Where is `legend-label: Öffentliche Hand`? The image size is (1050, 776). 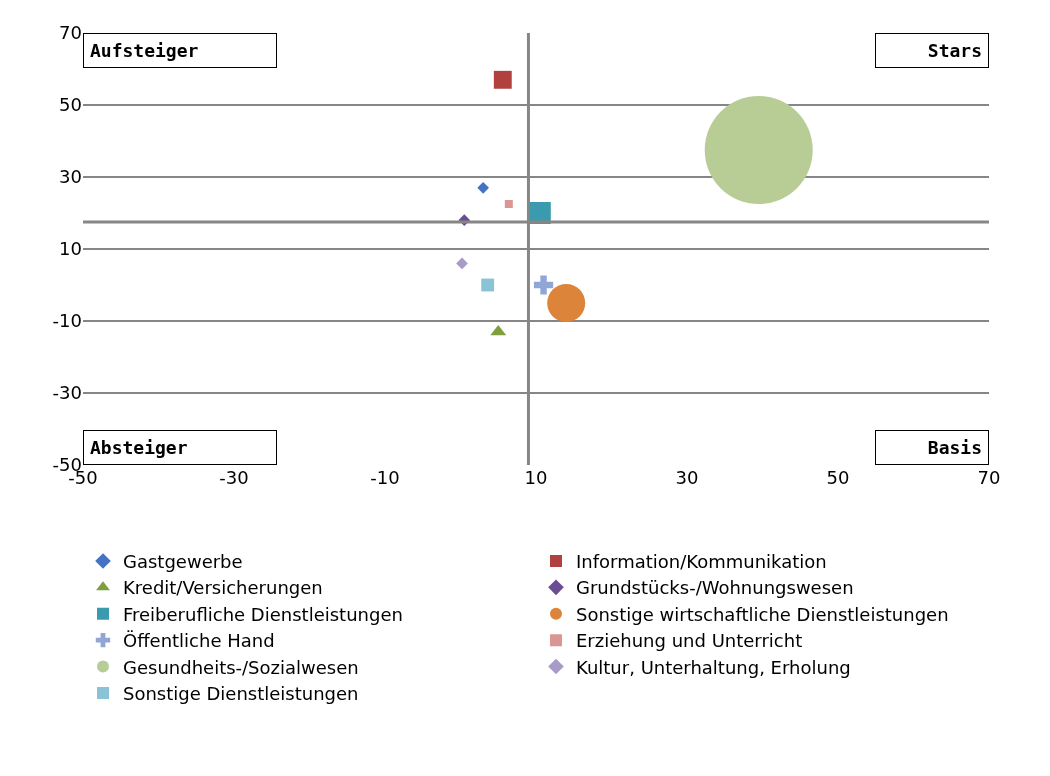 legend-label: Öffentliche Hand is located at coordinates (199, 641).